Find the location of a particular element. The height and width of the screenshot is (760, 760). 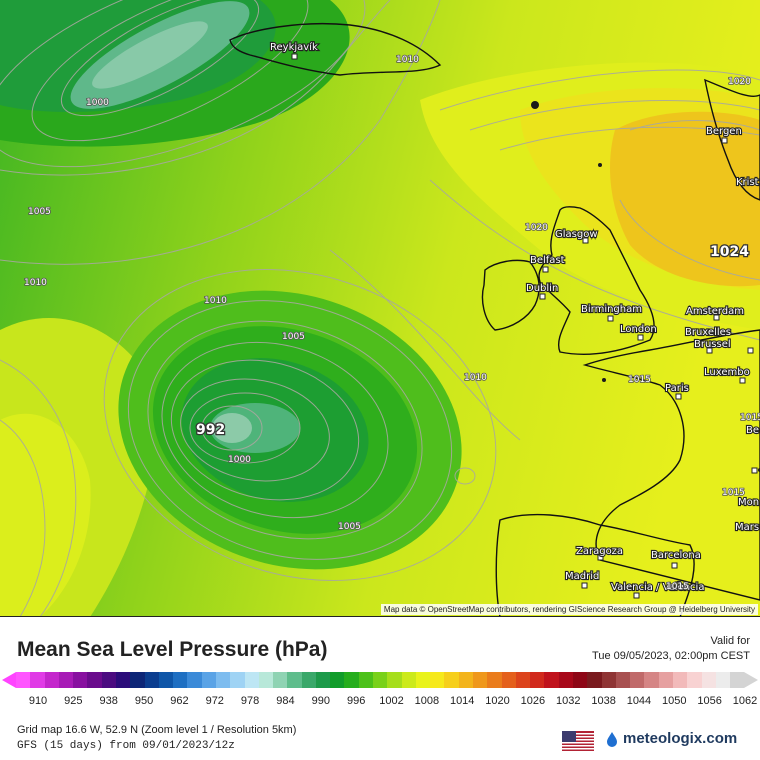

color-scale-tick: 962 is located at coordinates (179, 701).